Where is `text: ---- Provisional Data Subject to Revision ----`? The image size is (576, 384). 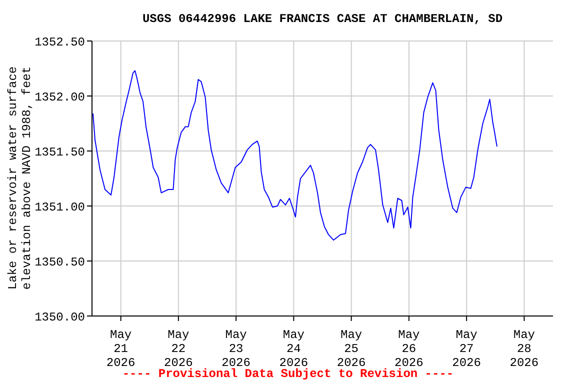
text: ---- Provisional Data Subject to Revision ---- is located at coordinates (288, 374).